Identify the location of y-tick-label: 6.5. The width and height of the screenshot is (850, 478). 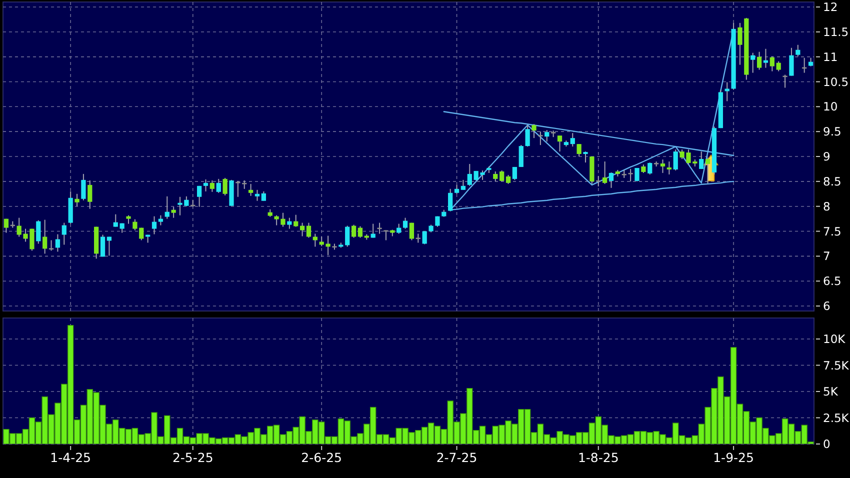
(832, 281).